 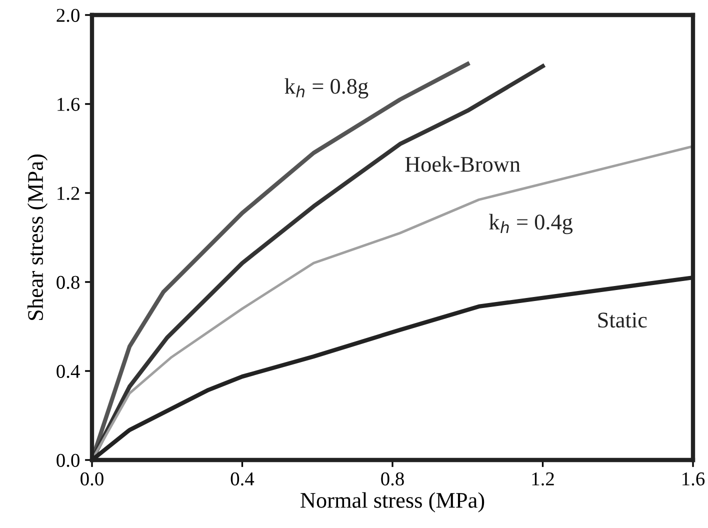 What do you see at coordinates (531, 224) in the screenshot?
I see `series-label: k$_{h}$ = 0.4g` at bounding box center [531, 224].